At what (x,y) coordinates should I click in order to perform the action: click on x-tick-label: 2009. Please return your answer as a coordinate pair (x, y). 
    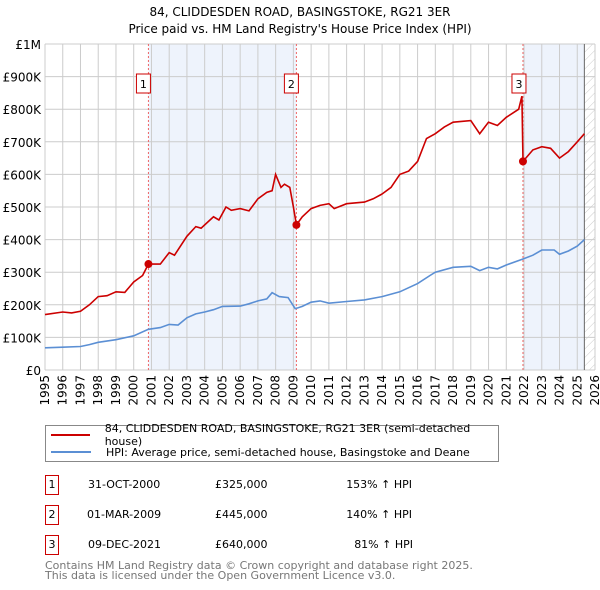
    Looking at the image, I should click on (293, 390).